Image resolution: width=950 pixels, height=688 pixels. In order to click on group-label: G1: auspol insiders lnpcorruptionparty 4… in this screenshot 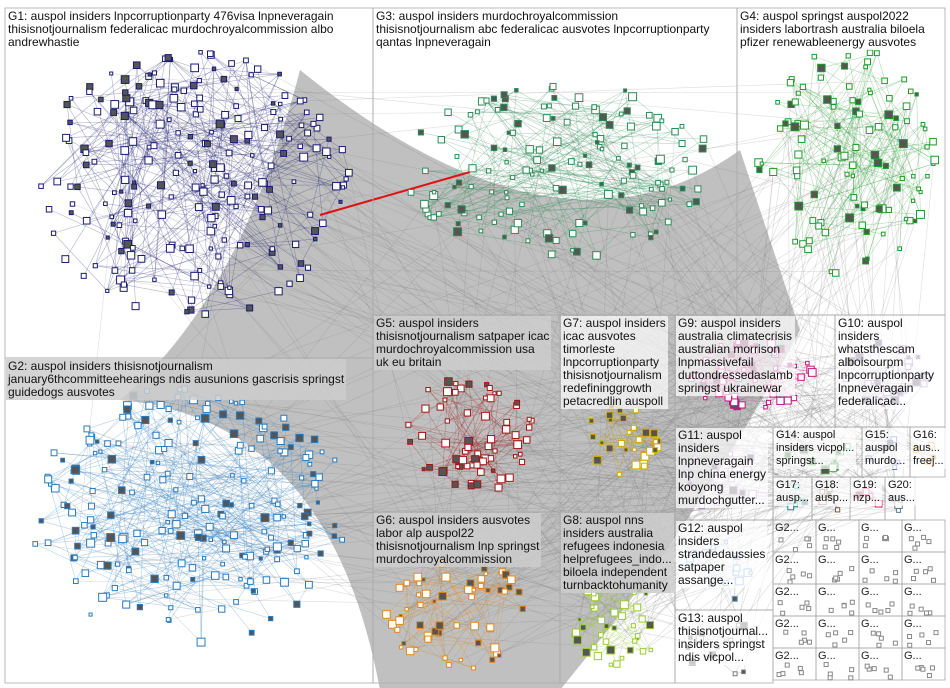, I will do `click(171, 29)`.